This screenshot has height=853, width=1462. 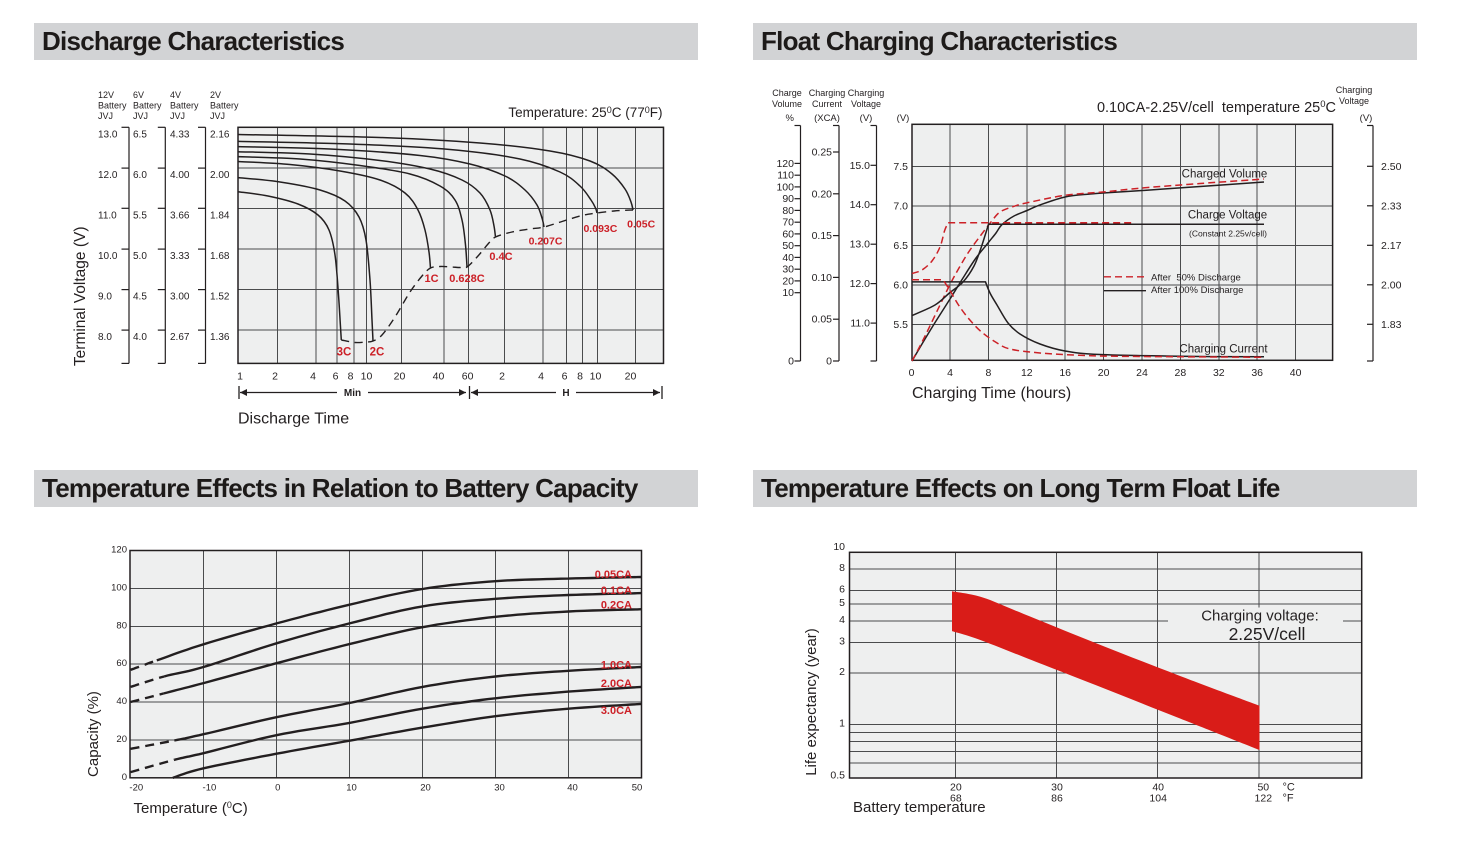 What do you see at coordinates (900, 325) in the screenshot?
I see `svg-text: 5.5` at bounding box center [900, 325].